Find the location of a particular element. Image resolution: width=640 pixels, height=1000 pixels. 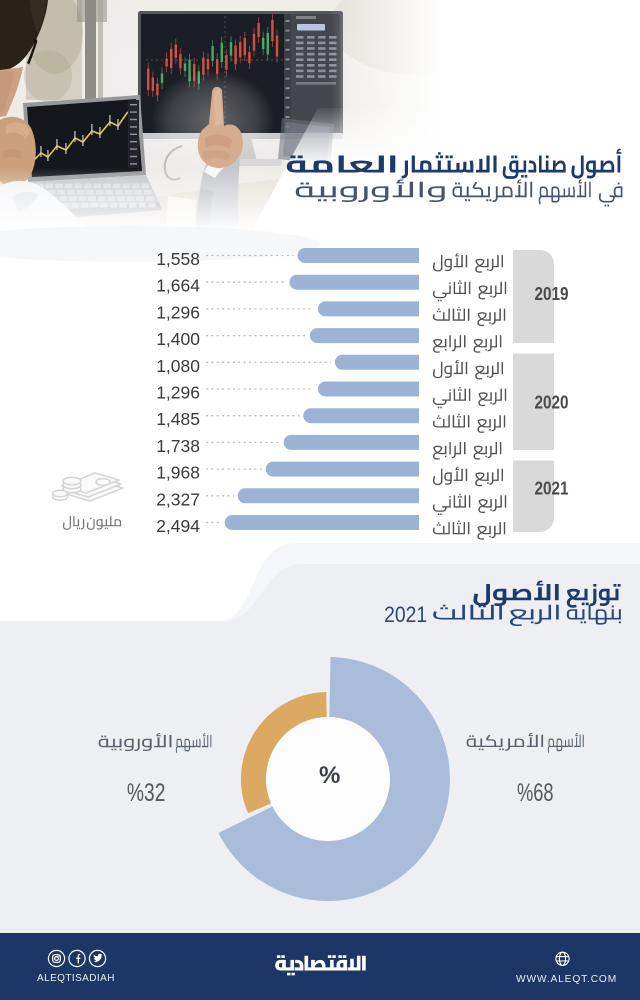

svg-text: 2020 is located at coordinates (552, 403).